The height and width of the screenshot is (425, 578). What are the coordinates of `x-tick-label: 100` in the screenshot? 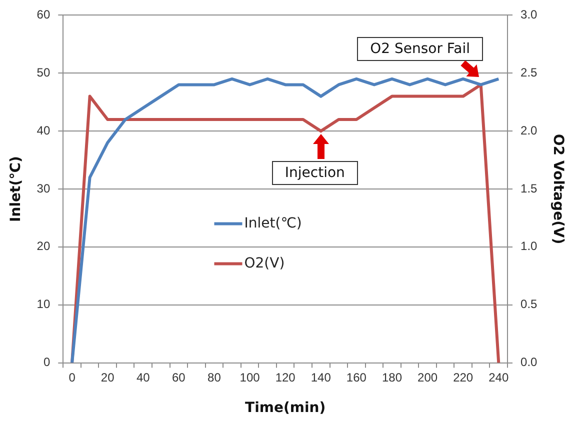 It's located at (250, 377).